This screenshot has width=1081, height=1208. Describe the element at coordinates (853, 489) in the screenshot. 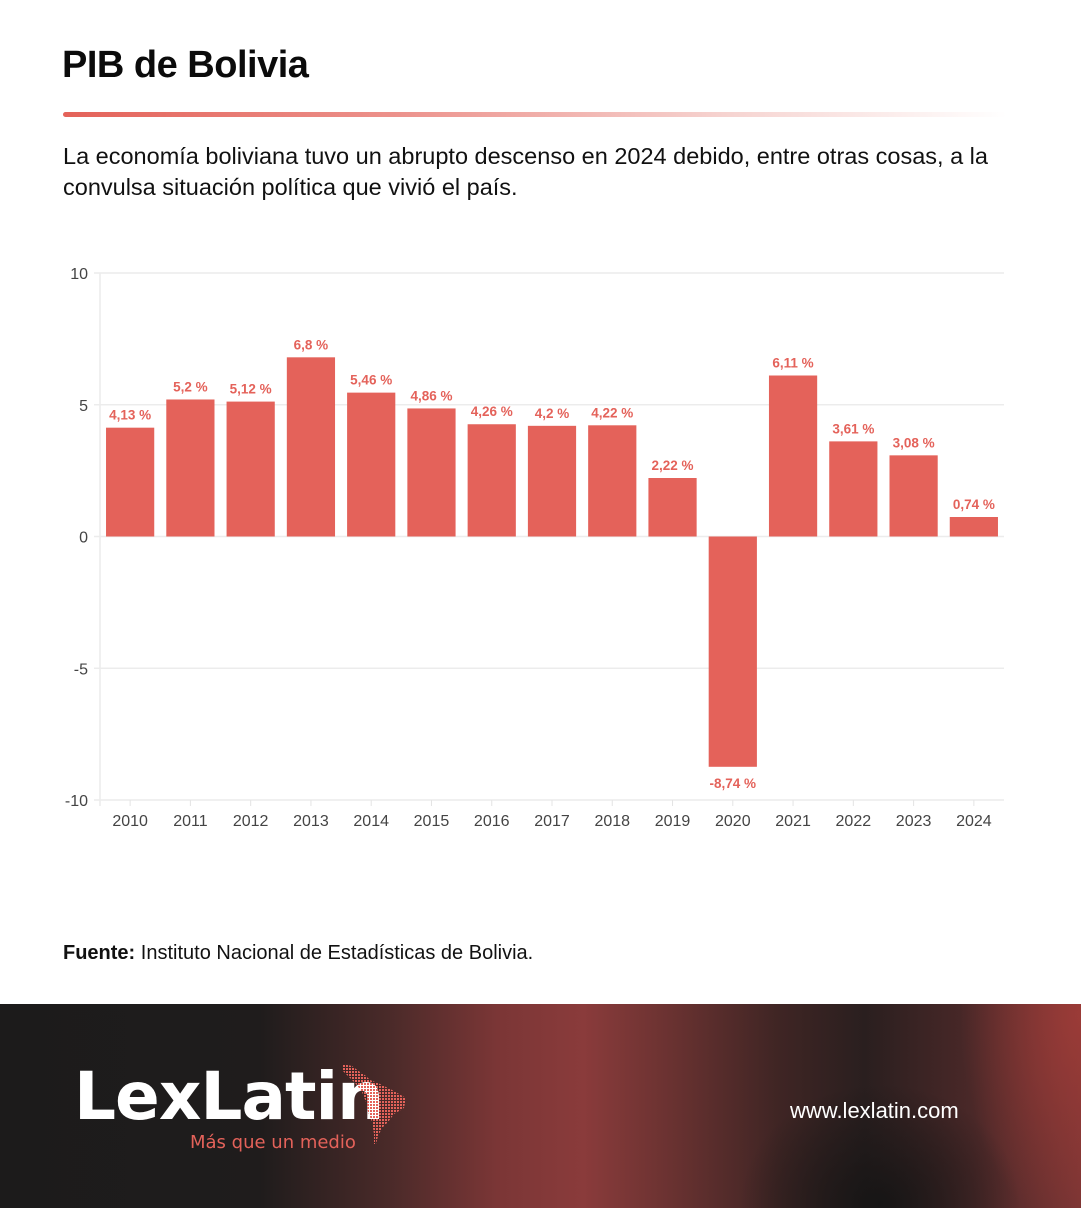

I see `bar-2022` at that location.